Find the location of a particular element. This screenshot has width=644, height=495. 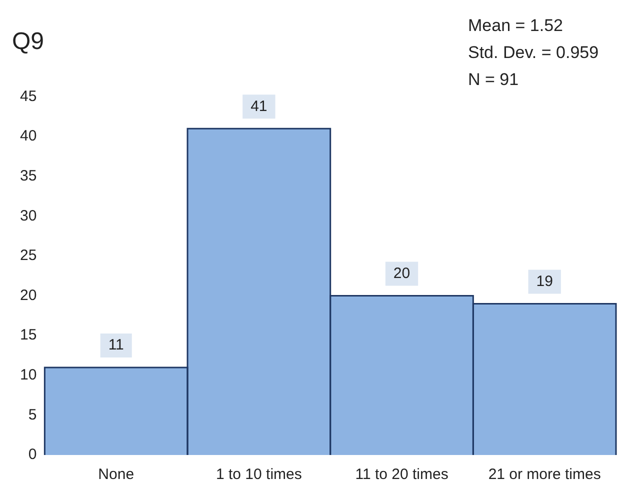

y-tick-label: 0 is located at coordinates (32, 455).